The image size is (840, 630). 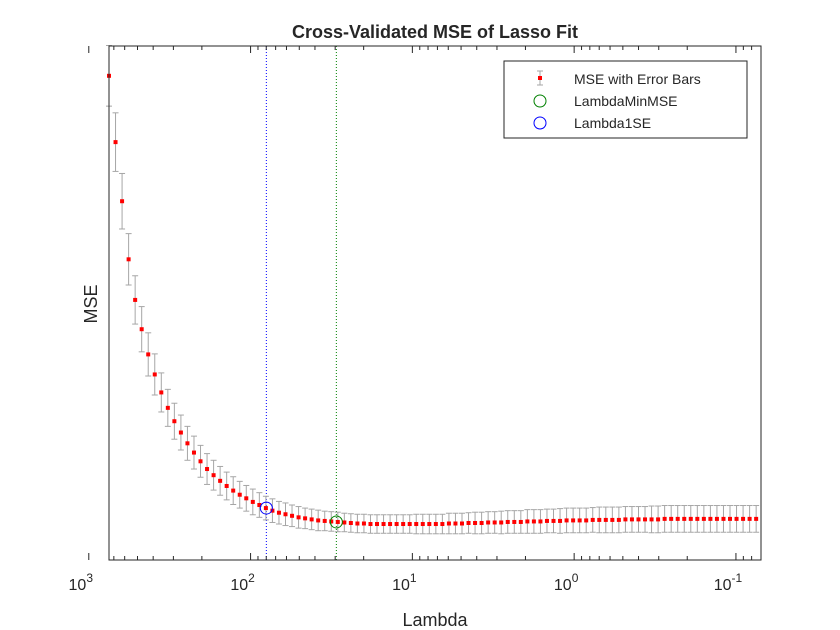 I want to click on x-tick-label: 10², so click(x=242, y=582).